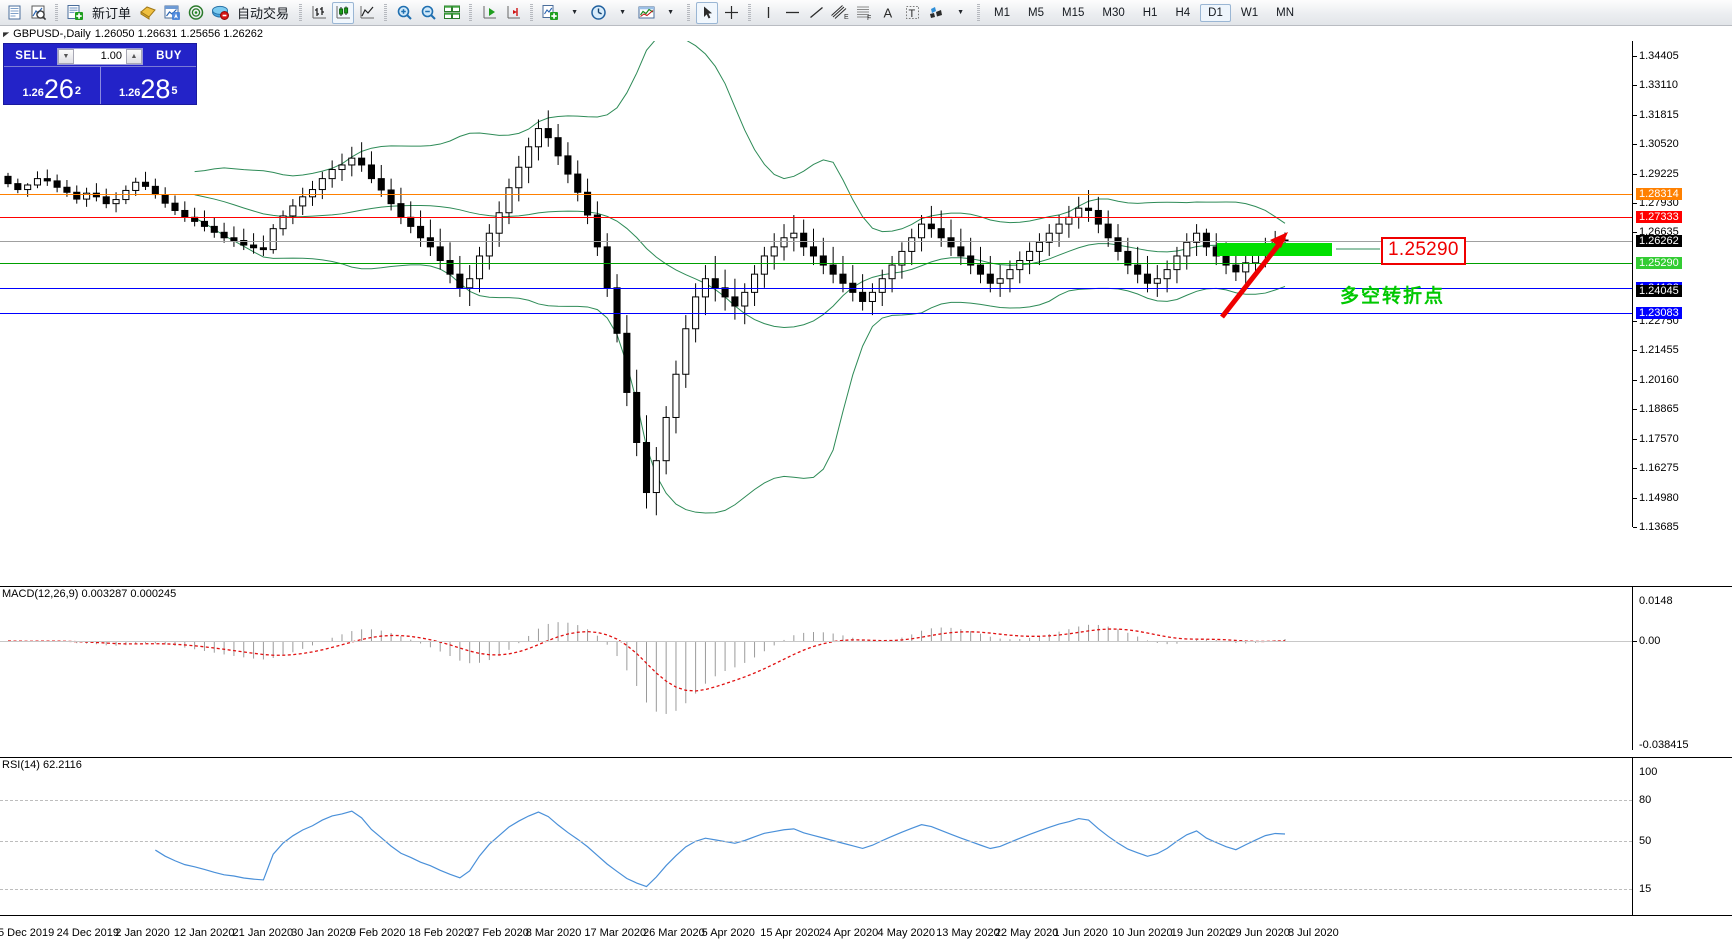  I want to click on shapes-icon, so click(936, 13).